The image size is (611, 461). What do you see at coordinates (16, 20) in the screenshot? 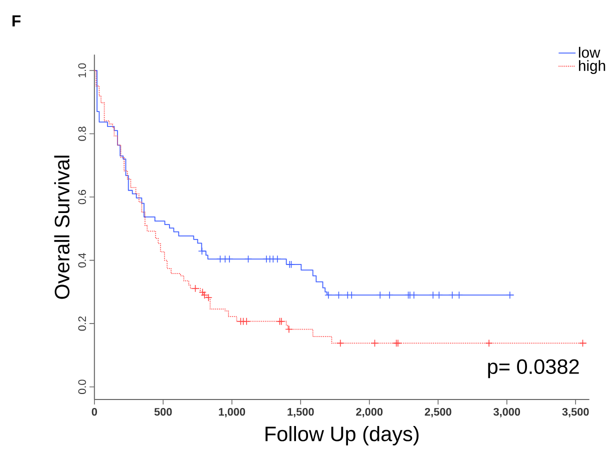
I see `text: F` at bounding box center [16, 20].